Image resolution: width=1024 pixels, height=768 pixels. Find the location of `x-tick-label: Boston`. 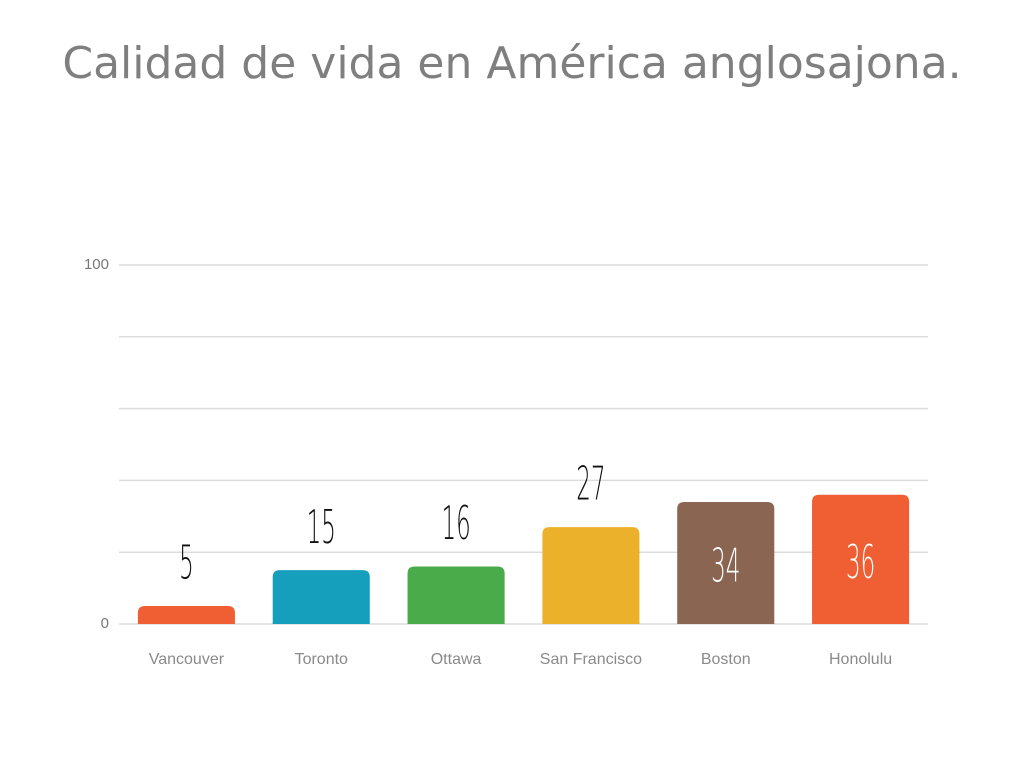

x-tick-label: Boston is located at coordinates (726, 659).